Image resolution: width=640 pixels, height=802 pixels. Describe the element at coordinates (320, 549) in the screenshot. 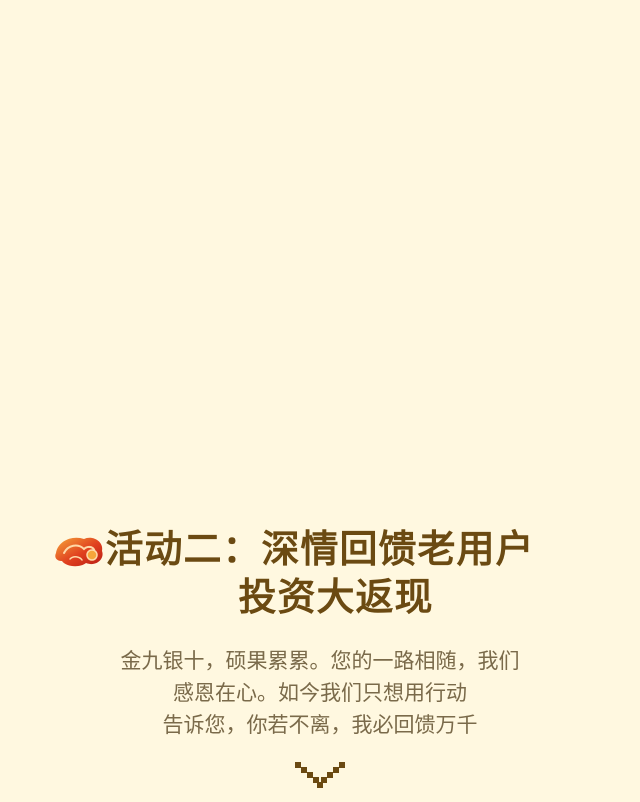

I see `activity-title-line-1: 活动二：深情回馈老用户` at that location.